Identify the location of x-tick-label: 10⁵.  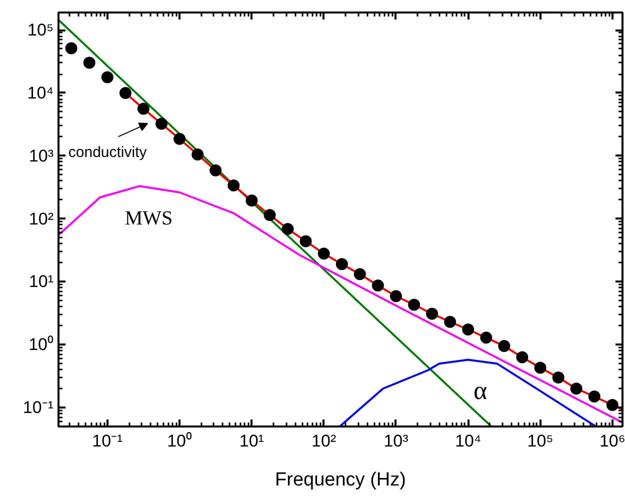
(540, 441).